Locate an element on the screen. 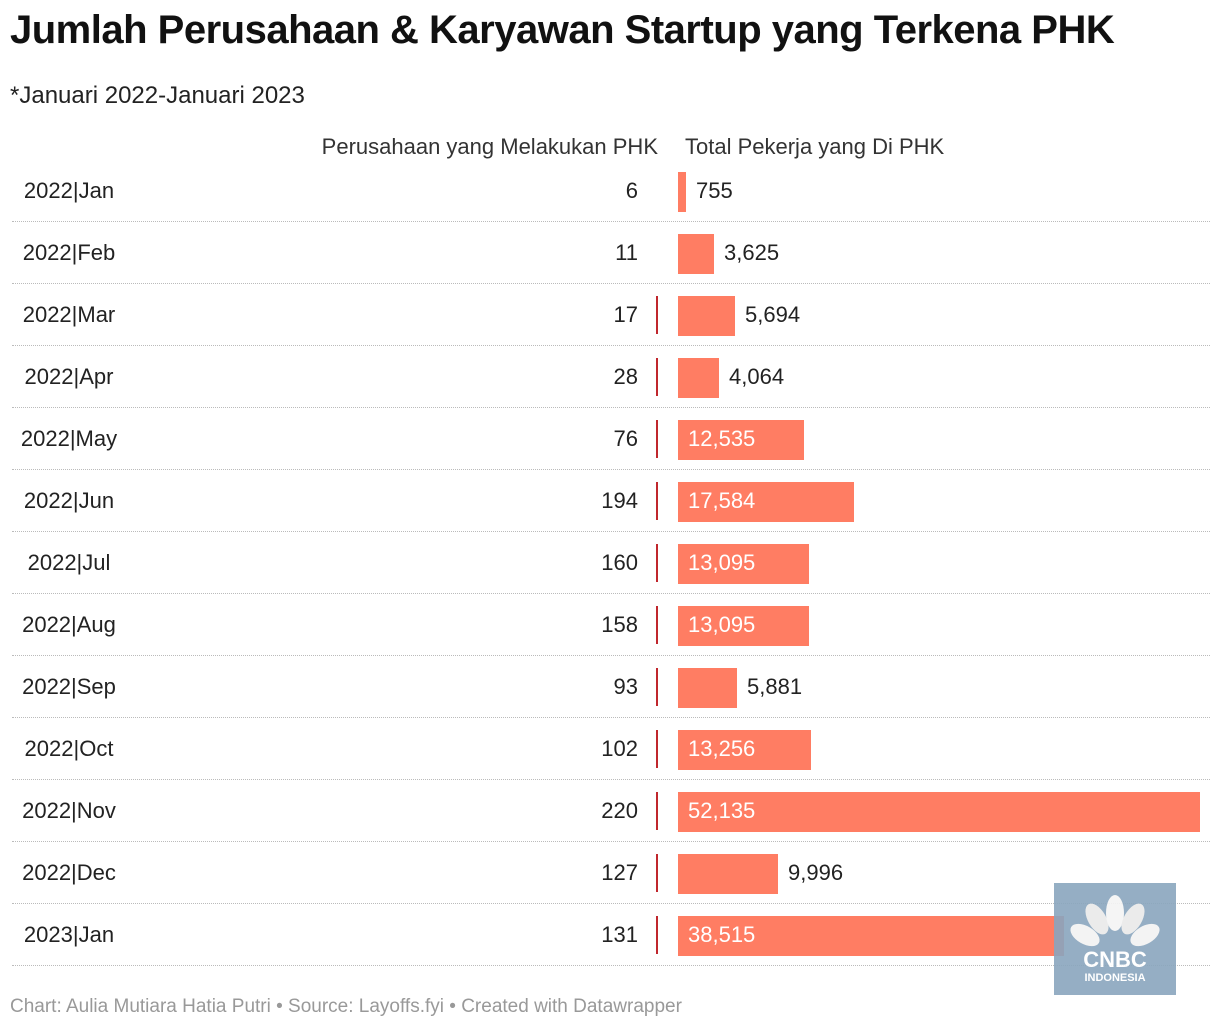  table-row: 2022|Mar 17 5,694 is located at coordinates (605, 315).